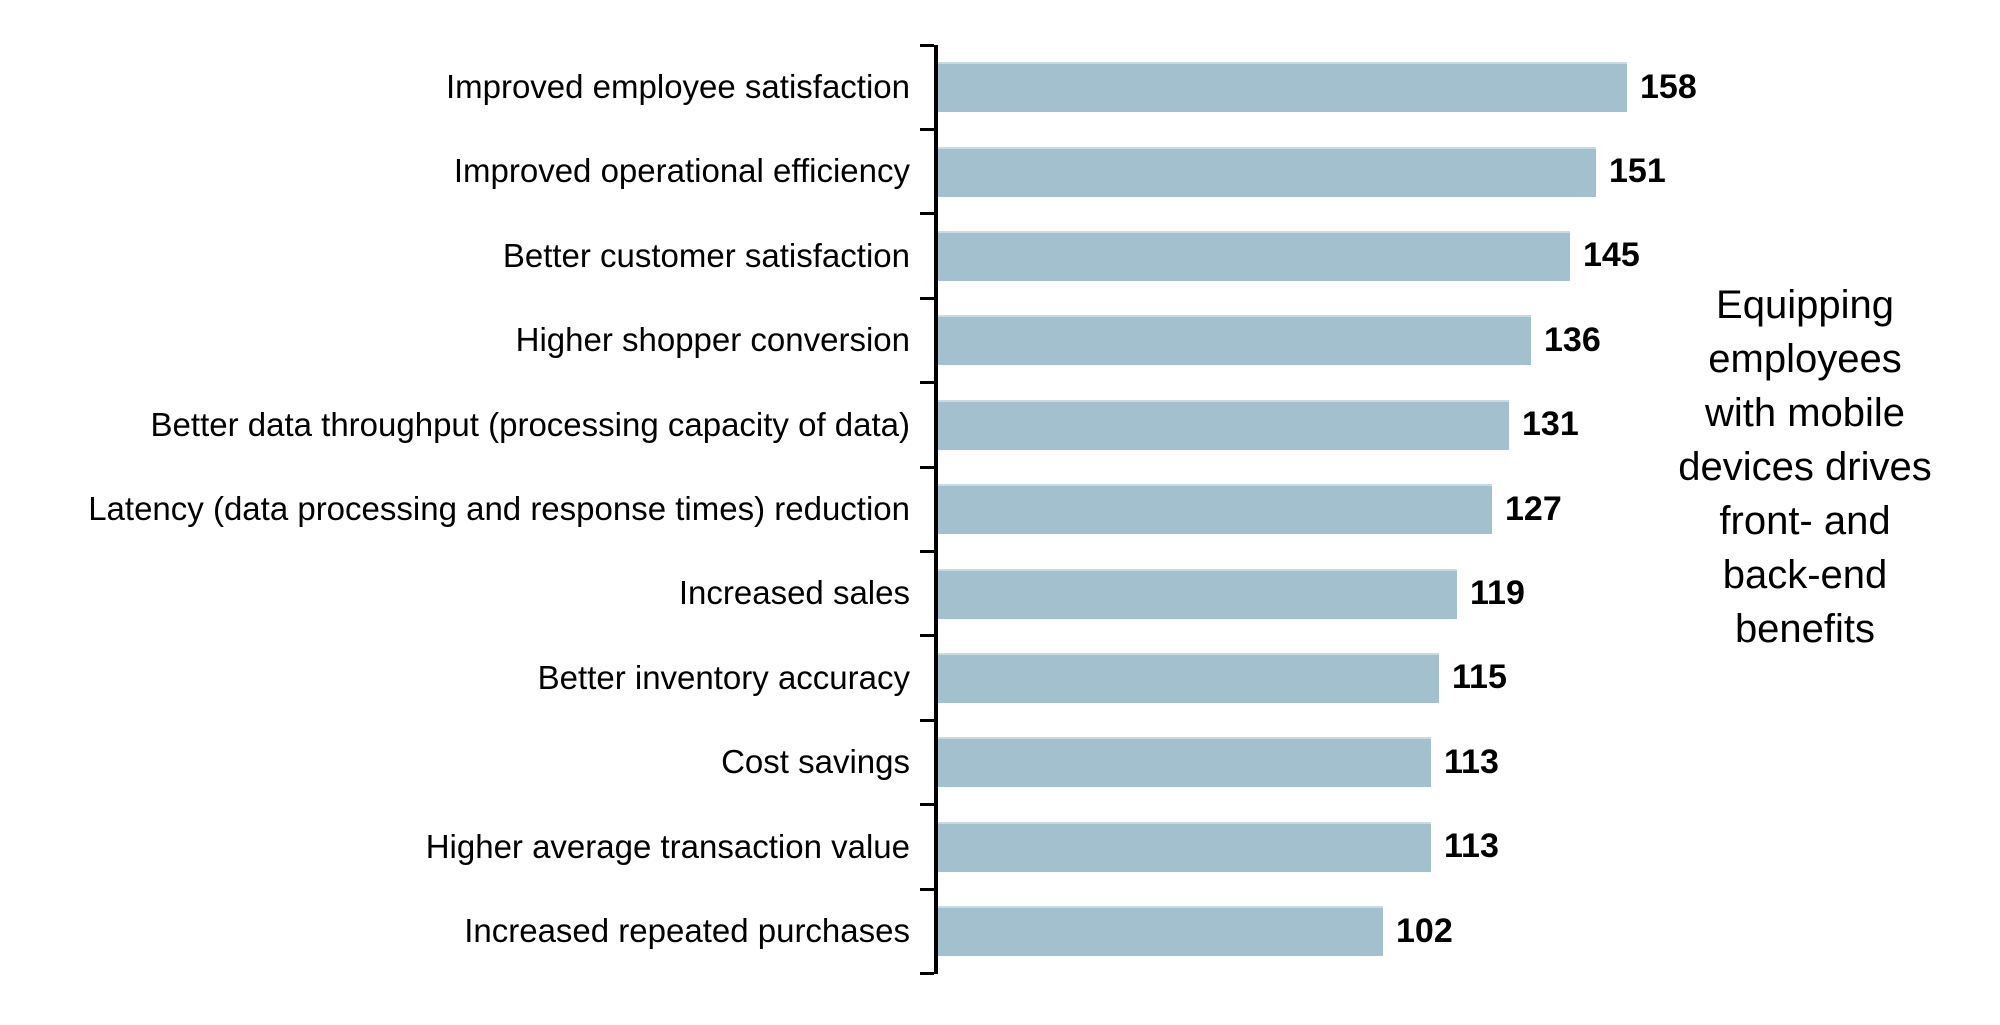 This screenshot has height=1025, width=2000. Describe the element at coordinates (687, 930) in the screenshot. I see `category-label: Increased repeated purchases` at that location.